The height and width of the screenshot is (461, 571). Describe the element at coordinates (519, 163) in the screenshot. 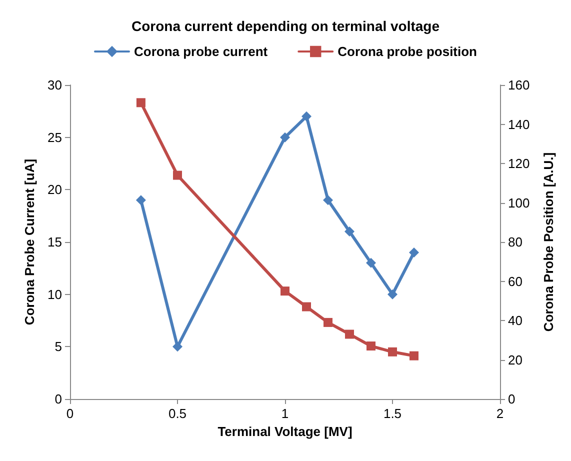

I see `y2-tick-label: 120` at that location.